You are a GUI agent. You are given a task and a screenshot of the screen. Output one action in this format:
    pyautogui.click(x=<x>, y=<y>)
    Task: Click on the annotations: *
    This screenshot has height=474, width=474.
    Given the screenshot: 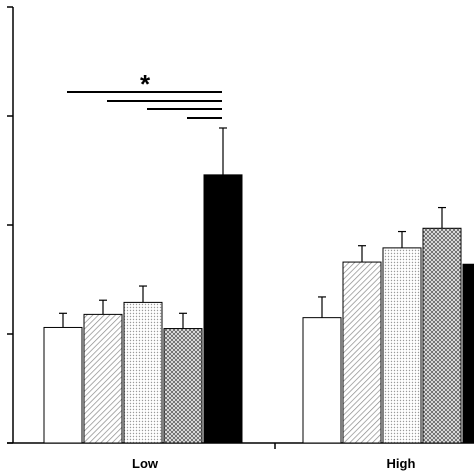 What is the action you would take?
    pyautogui.click(x=144, y=94)
    